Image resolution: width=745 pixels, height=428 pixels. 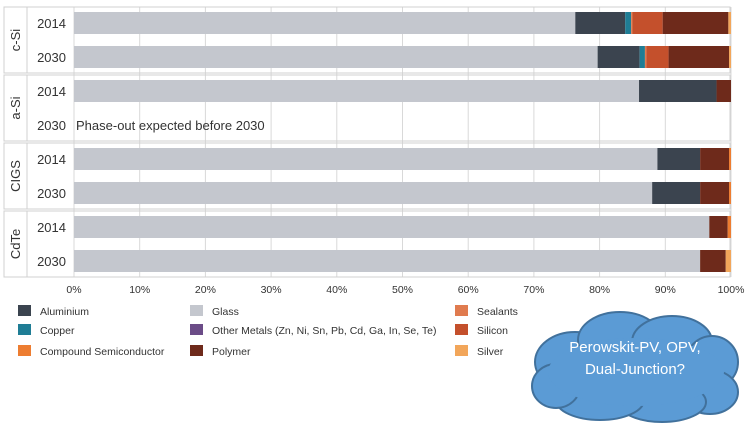 What do you see at coordinates (225, 312) in the screenshot?
I see `legend-label: Glass` at bounding box center [225, 312].